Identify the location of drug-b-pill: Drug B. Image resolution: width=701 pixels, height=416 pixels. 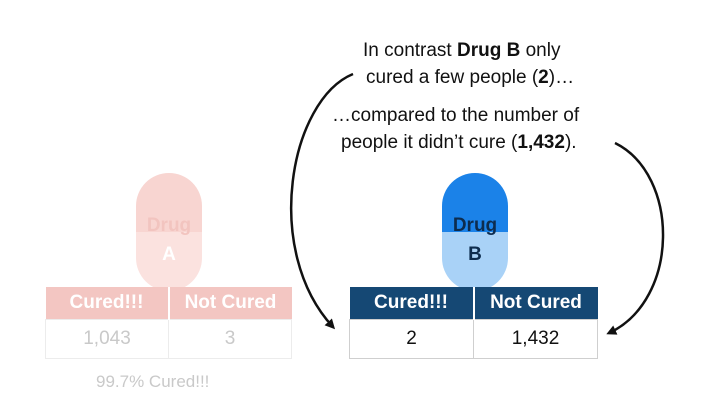
(475, 232).